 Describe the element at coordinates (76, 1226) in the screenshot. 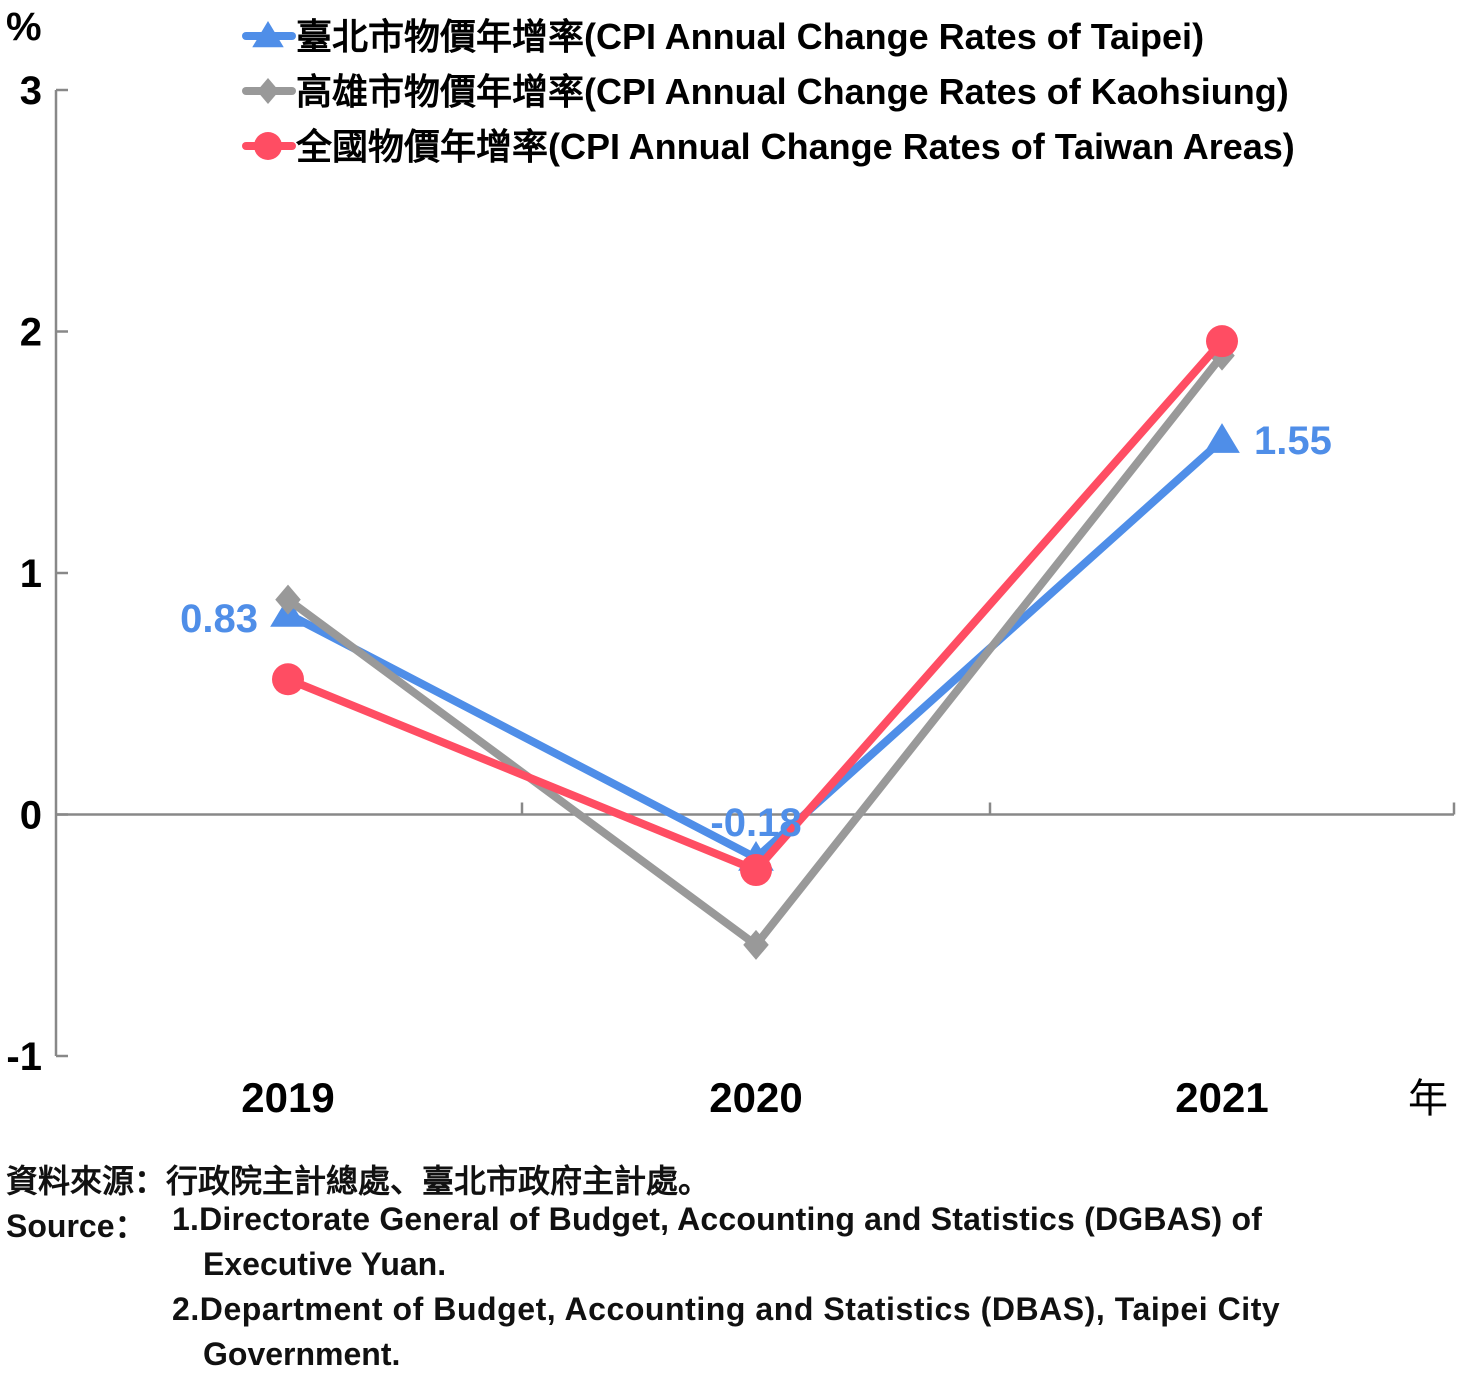

I see `source-en-label: Source：` at that location.